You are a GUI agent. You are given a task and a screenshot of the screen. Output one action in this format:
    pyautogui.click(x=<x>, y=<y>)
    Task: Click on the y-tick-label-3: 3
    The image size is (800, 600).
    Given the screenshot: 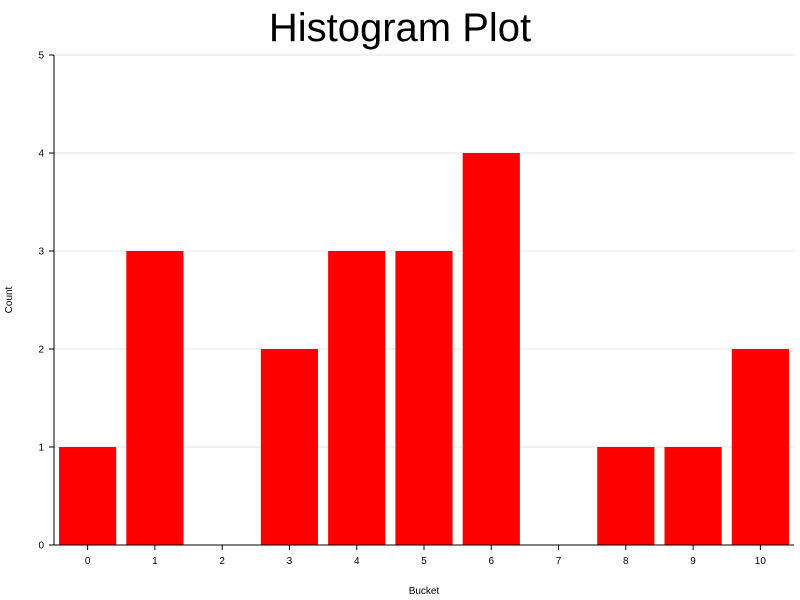 What is the action you would take?
    pyautogui.click(x=41, y=252)
    